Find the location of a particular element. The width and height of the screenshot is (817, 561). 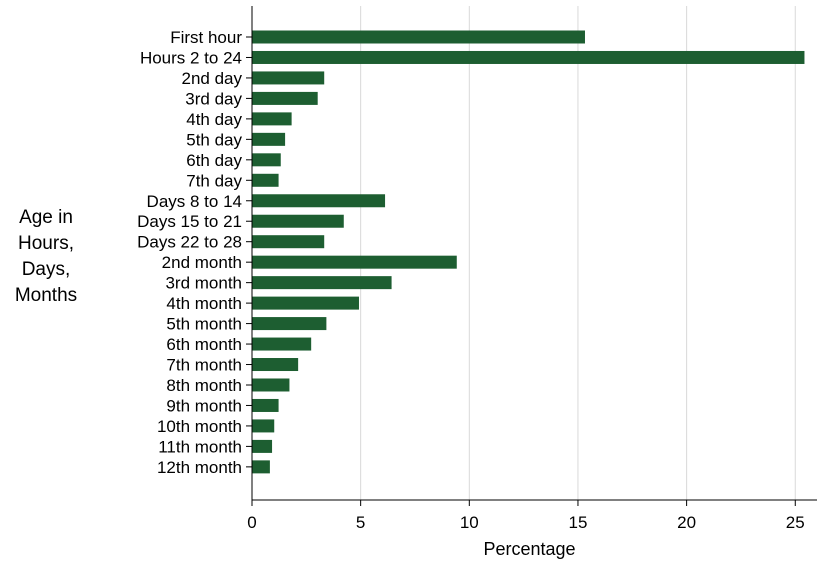

y-axis-title-line: Hours, is located at coordinates (46, 243).